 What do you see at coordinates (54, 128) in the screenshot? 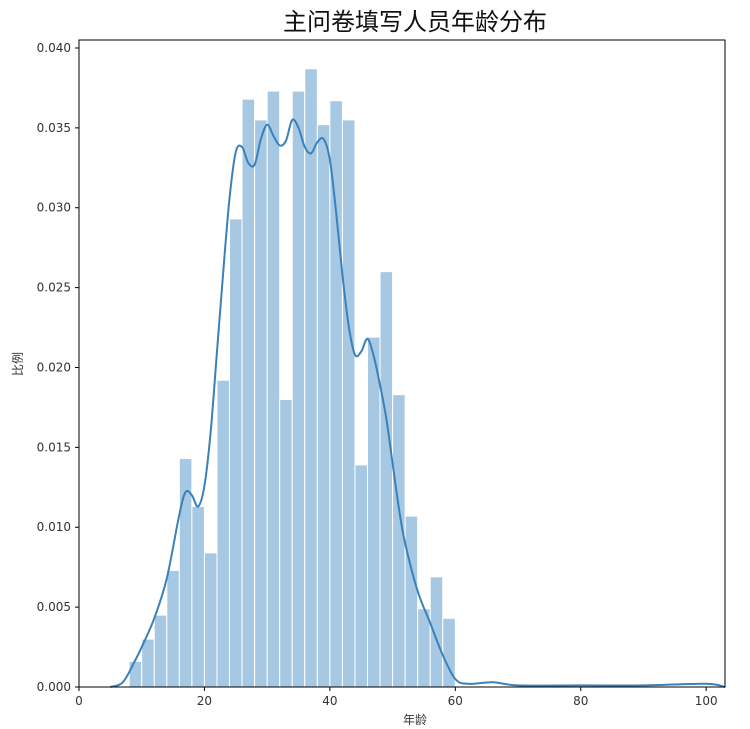
I see `y-tick-label: 0.035` at bounding box center [54, 128].